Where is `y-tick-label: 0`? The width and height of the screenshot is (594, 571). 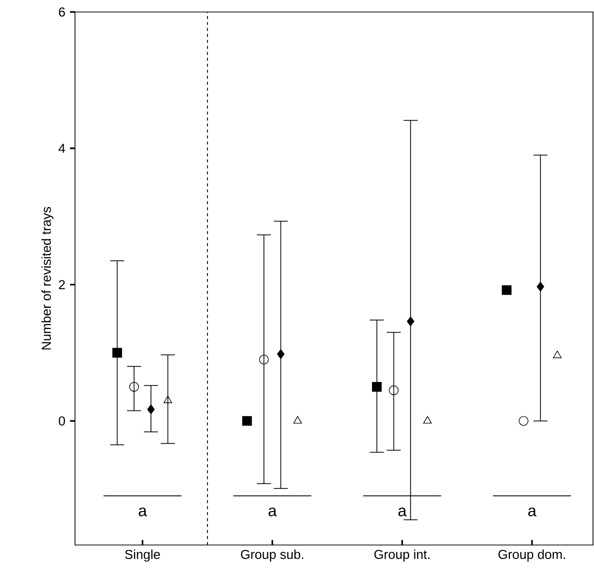 y-tick-label: 0 is located at coordinates (61, 421).